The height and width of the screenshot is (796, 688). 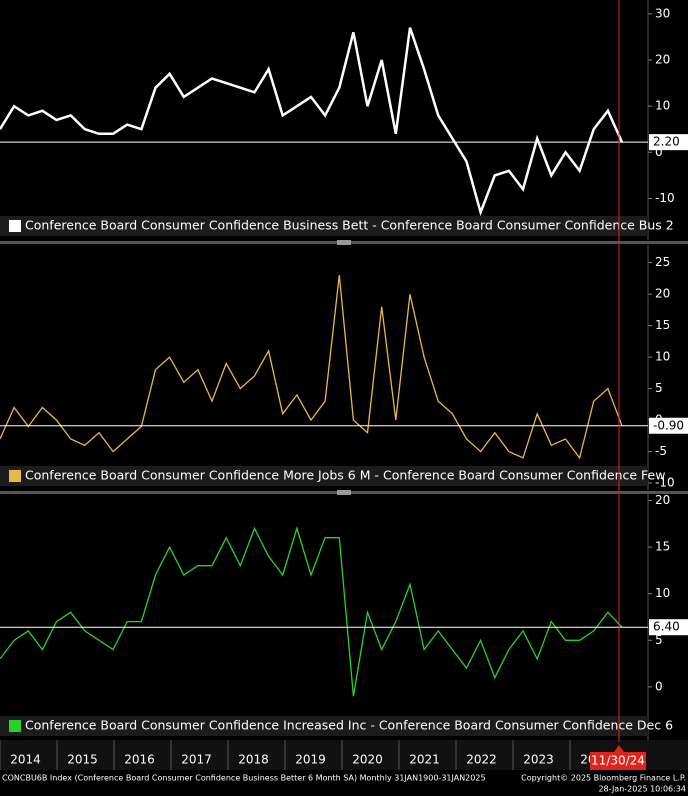 I want to click on x-tick-label: 2019, so click(x=310, y=760).